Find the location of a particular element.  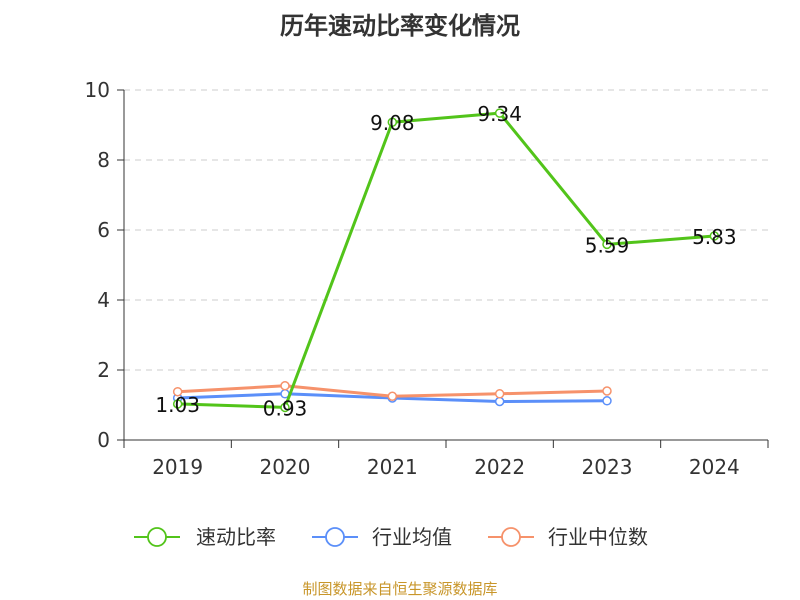

chart-title: 历年速动比率变化情况 is located at coordinates (400, 26).